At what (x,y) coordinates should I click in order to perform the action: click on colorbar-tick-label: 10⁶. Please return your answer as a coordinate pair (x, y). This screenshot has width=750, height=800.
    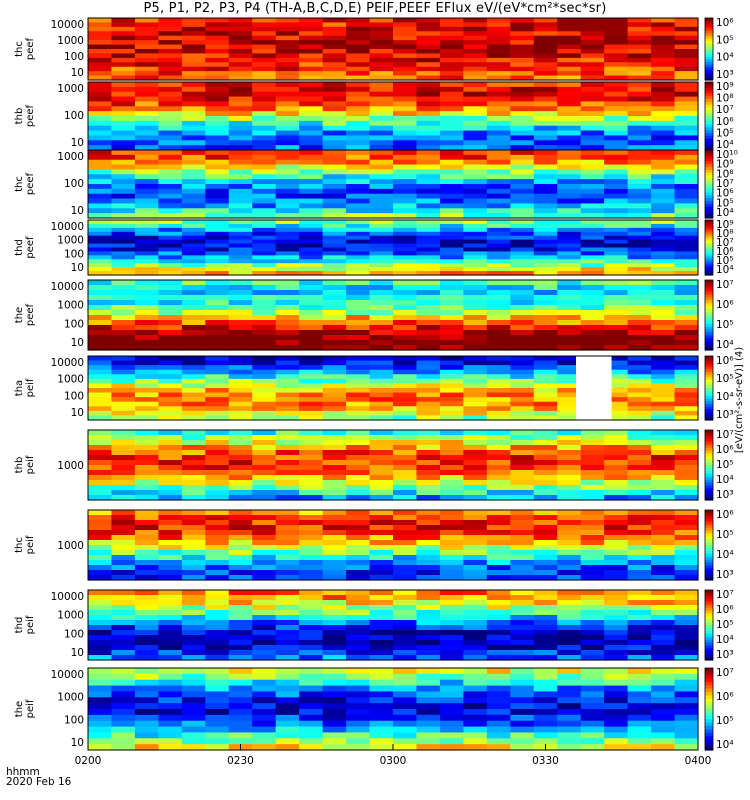
    Looking at the image, I should click on (725, 697).